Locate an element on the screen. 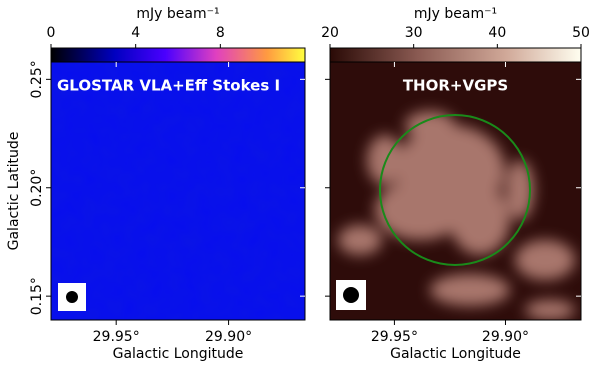 This screenshot has height=370, width=600. colorbar-tick-label: 0 is located at coordinates (51, 33).